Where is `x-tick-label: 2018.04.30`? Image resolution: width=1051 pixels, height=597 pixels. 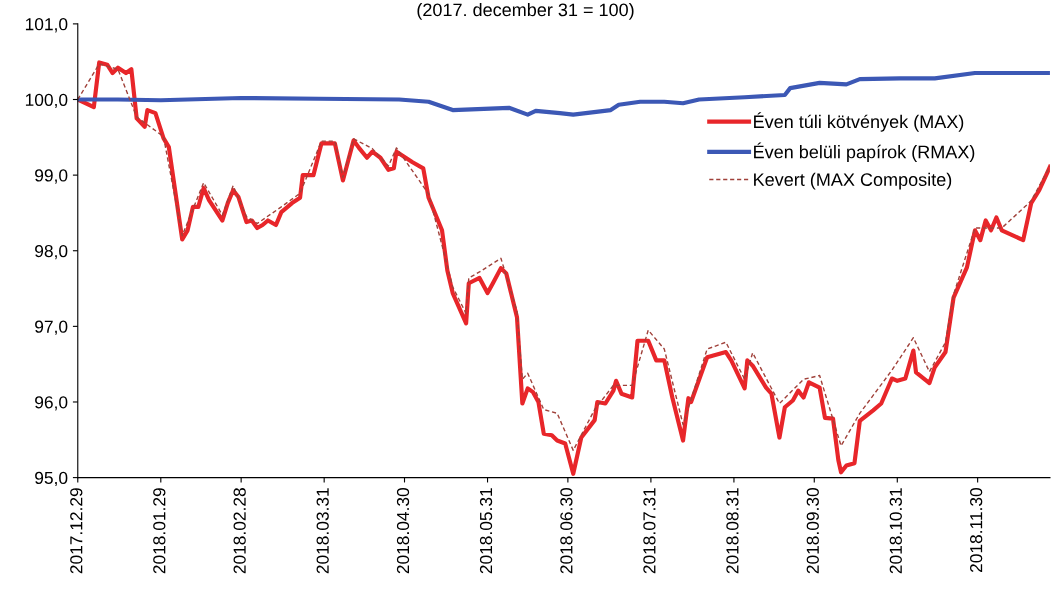 x-tick-label: 2018.04.30 is located at coordinates (403, 530).